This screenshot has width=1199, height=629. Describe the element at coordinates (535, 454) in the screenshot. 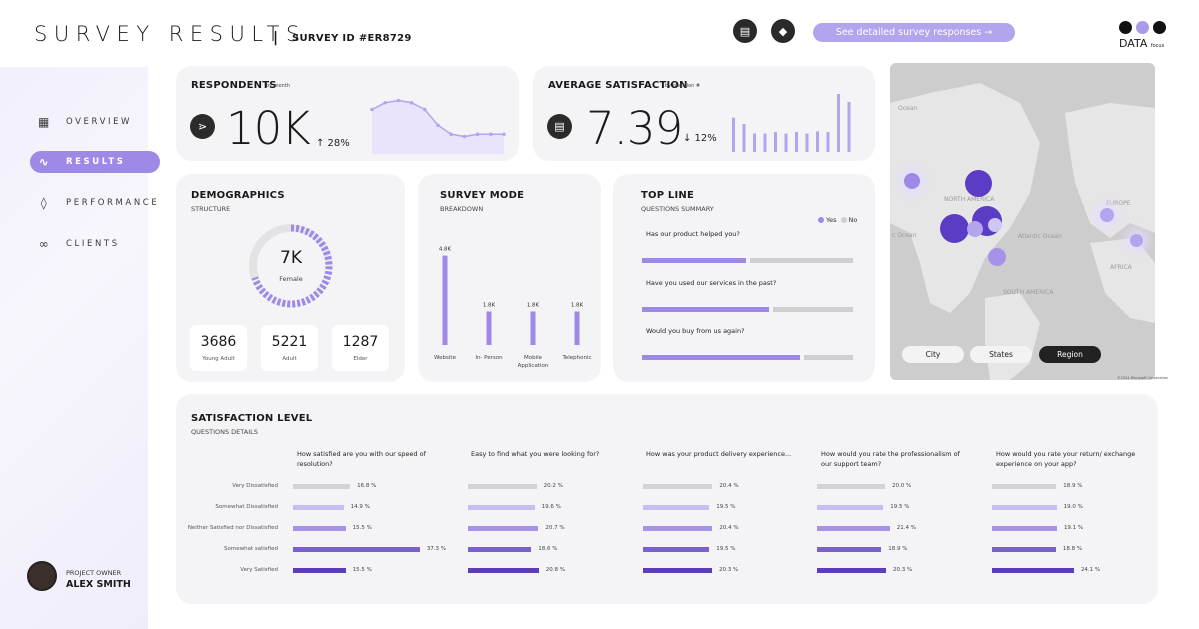

I see `question-header: Easy to find what you were looking for?` at that location.